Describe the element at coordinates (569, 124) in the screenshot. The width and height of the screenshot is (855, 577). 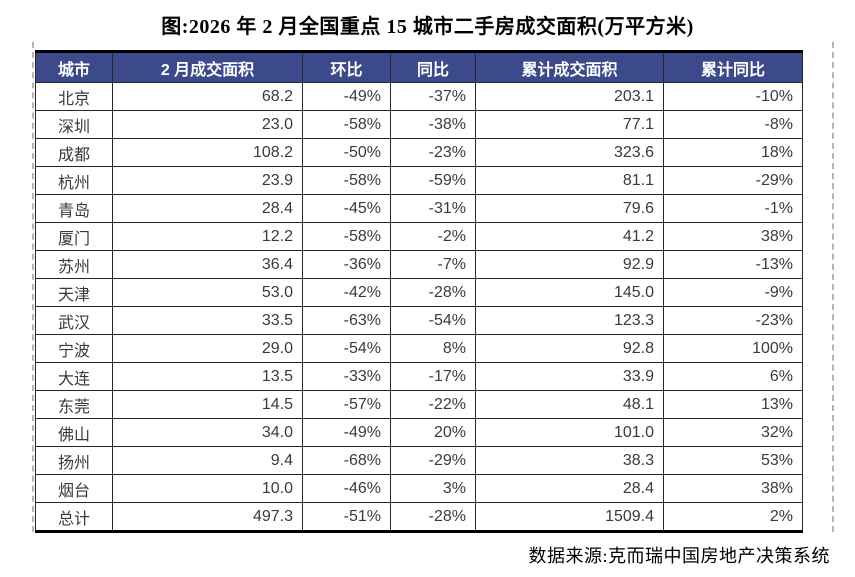
I see `value-cell: 77.1` at that location.